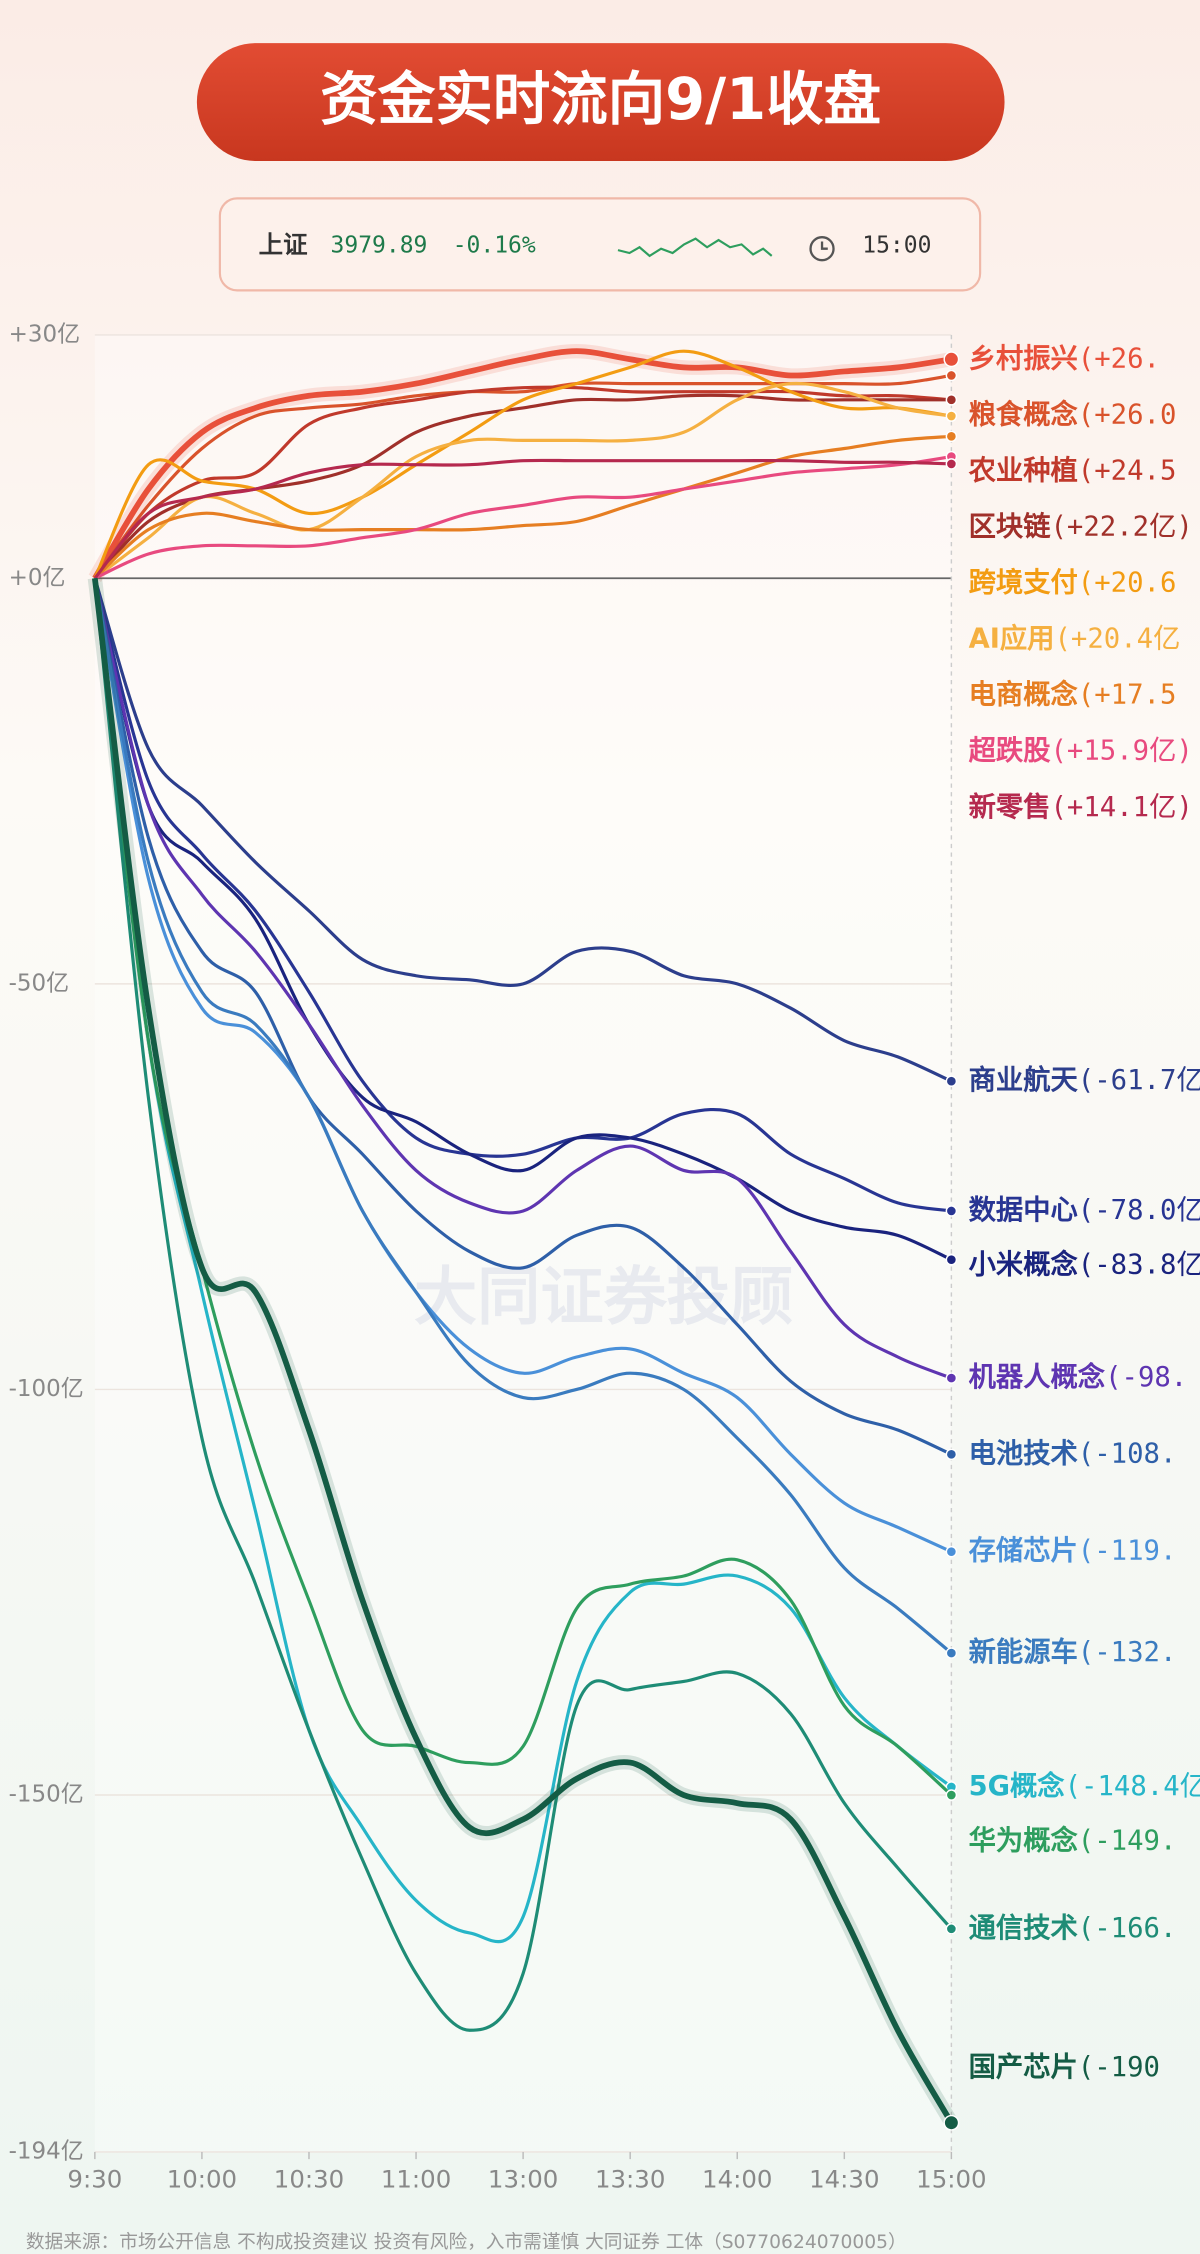  I want to click on series-label: 新零售(+14.1亿), so click(1081, 806).